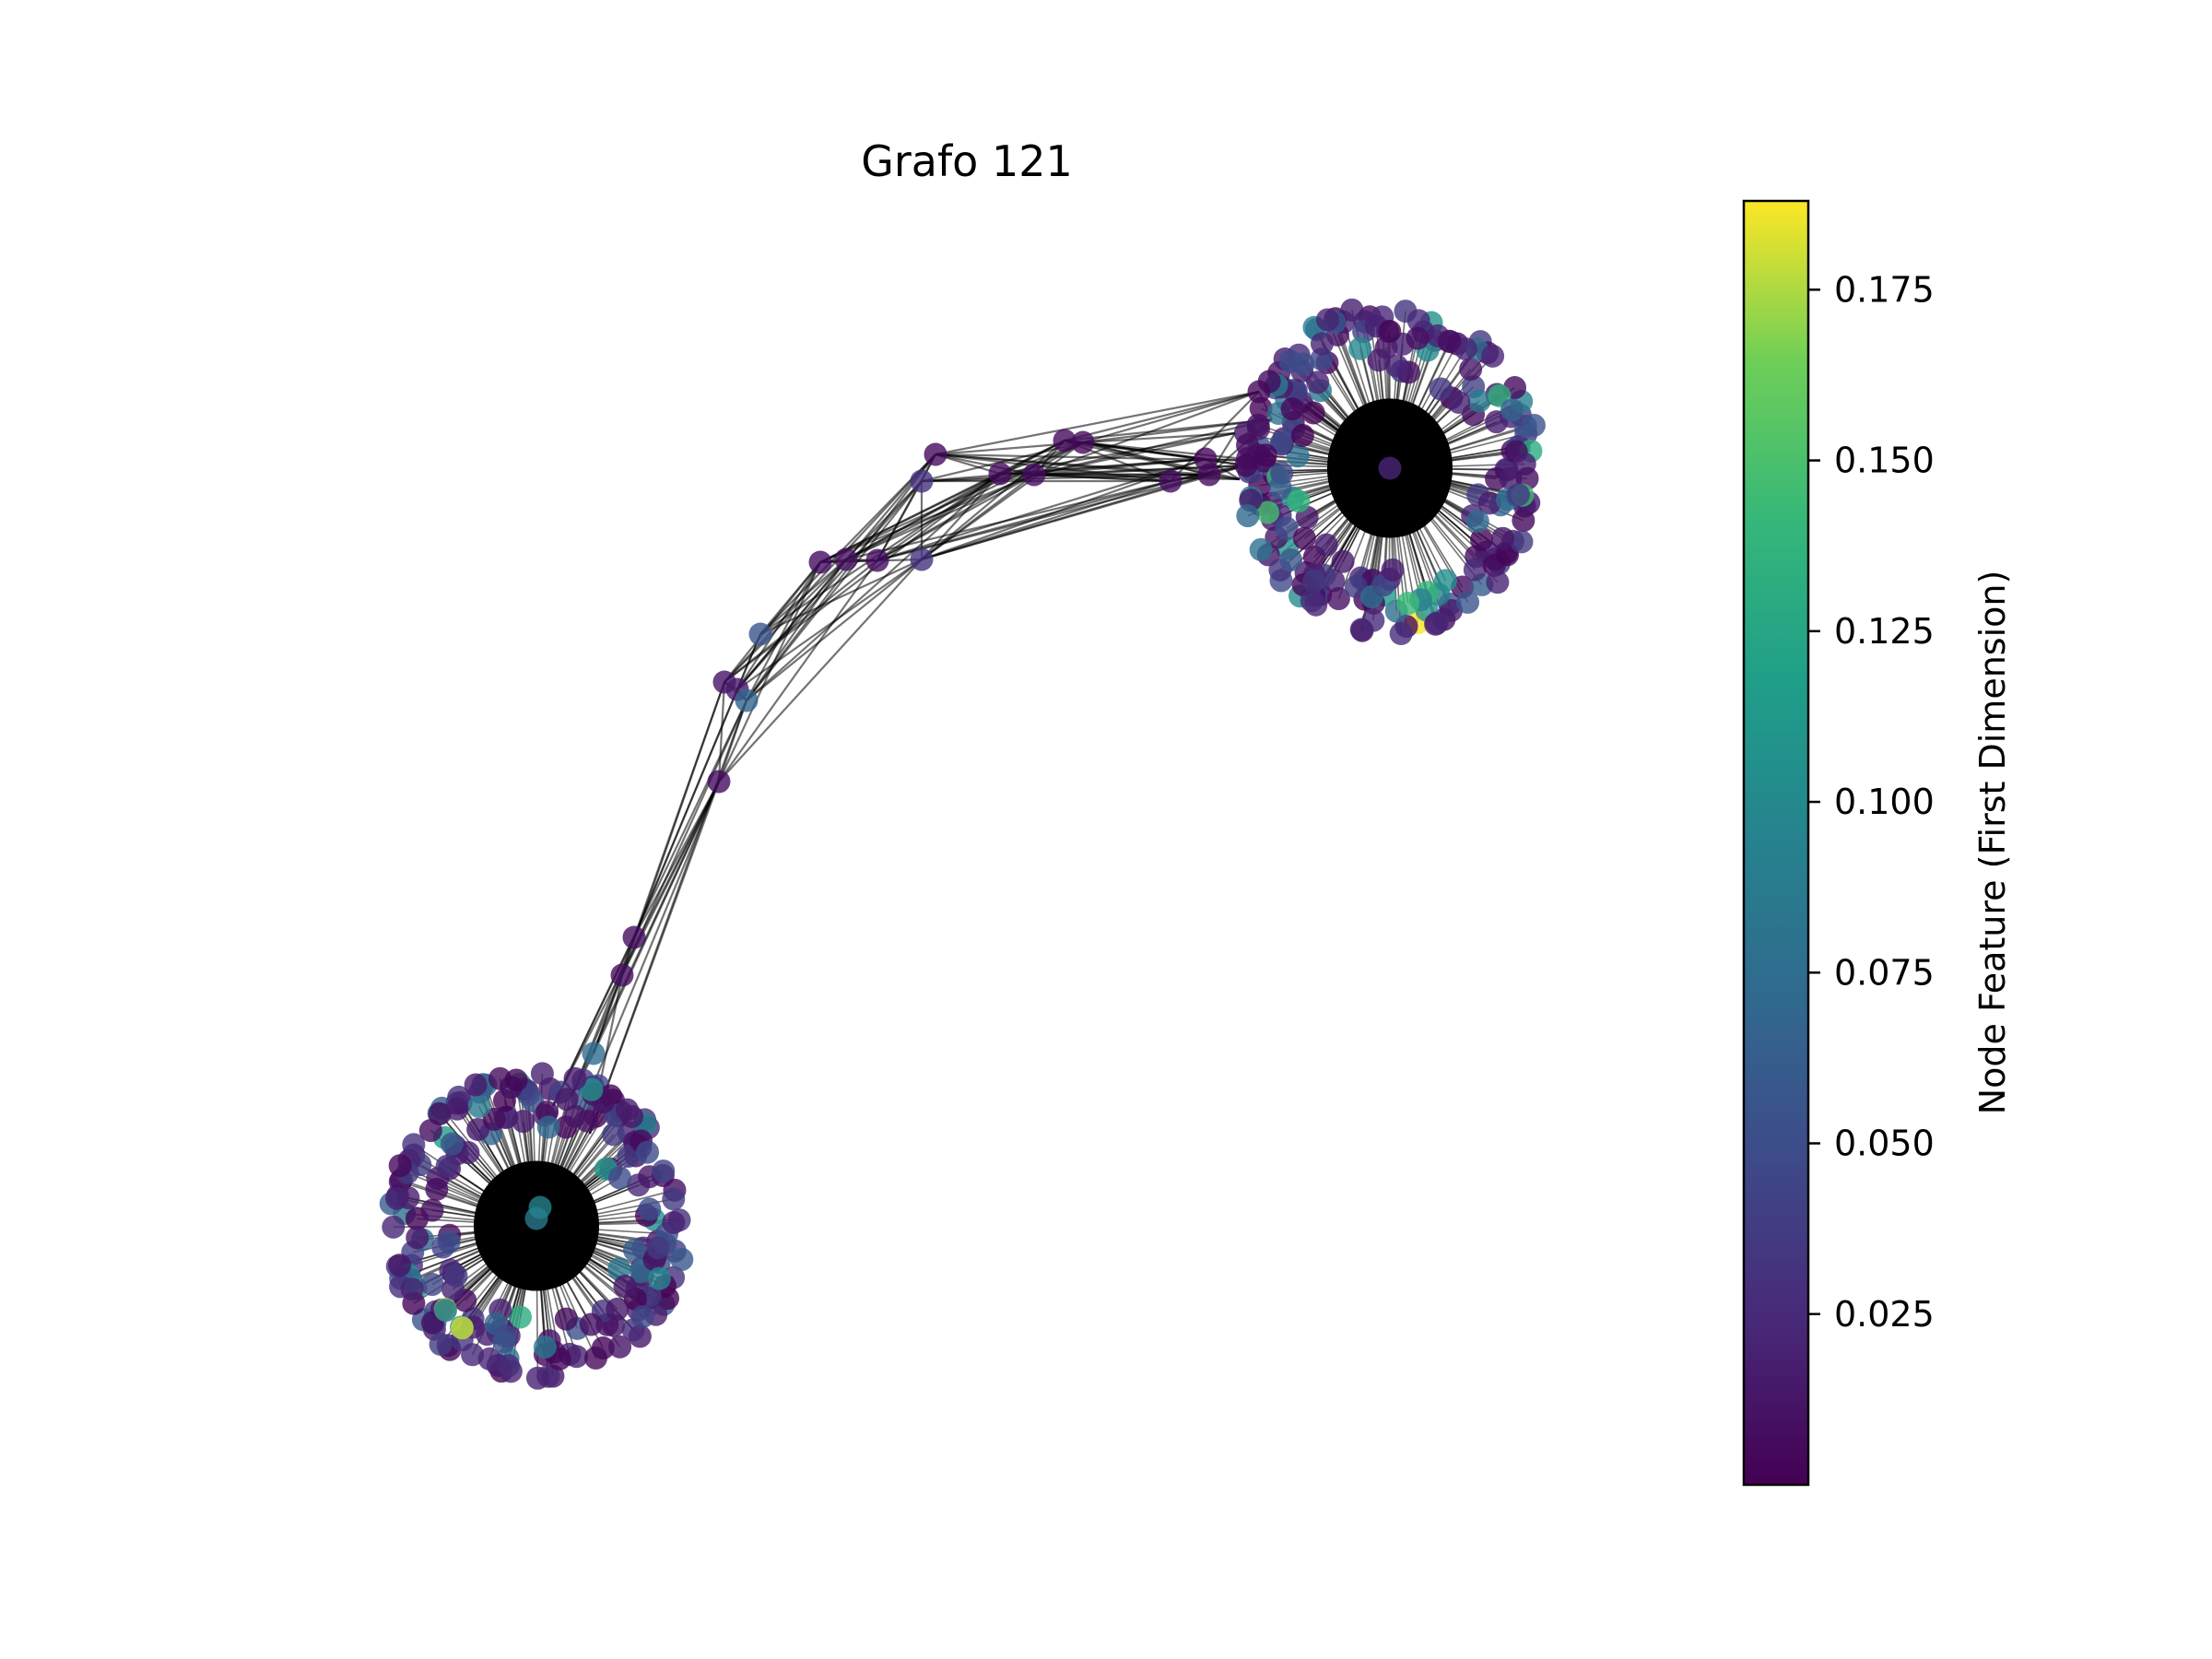 This screenshot has height=1659, width=2212. Describe the element at coordinates (1884, 461) in the screenshot. I see `colorbar-tick-label: 0.150` at that location.